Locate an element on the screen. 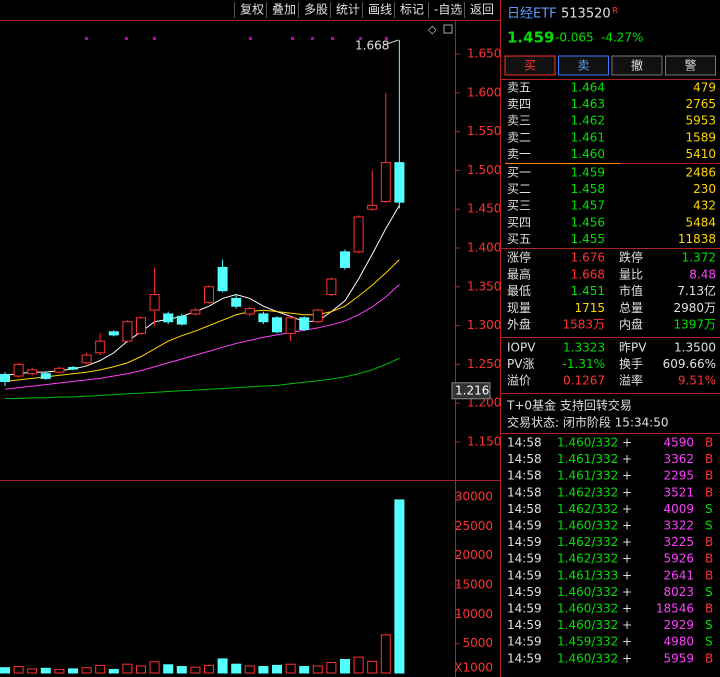 The height and width of the screenshot is (677, 720). stat-label: PV涨 is located at coordinates (520, 363).